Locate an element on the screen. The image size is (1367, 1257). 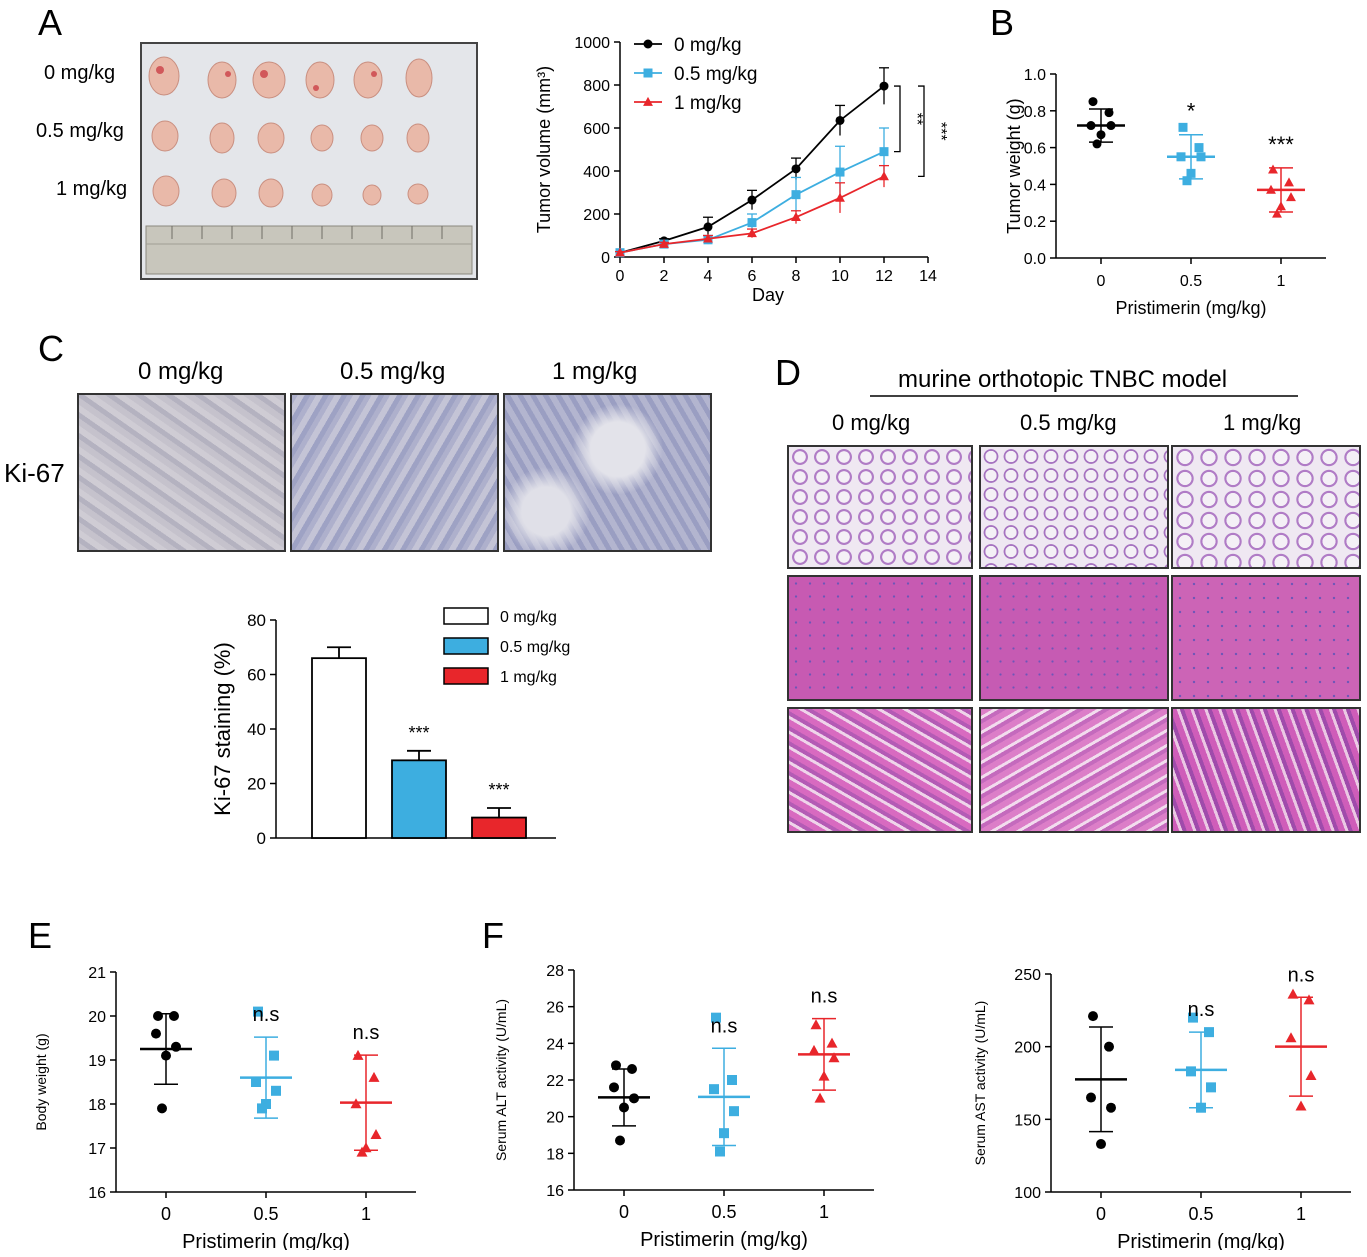
y-tick-label: 17 is located at coordinates (97, 1149).